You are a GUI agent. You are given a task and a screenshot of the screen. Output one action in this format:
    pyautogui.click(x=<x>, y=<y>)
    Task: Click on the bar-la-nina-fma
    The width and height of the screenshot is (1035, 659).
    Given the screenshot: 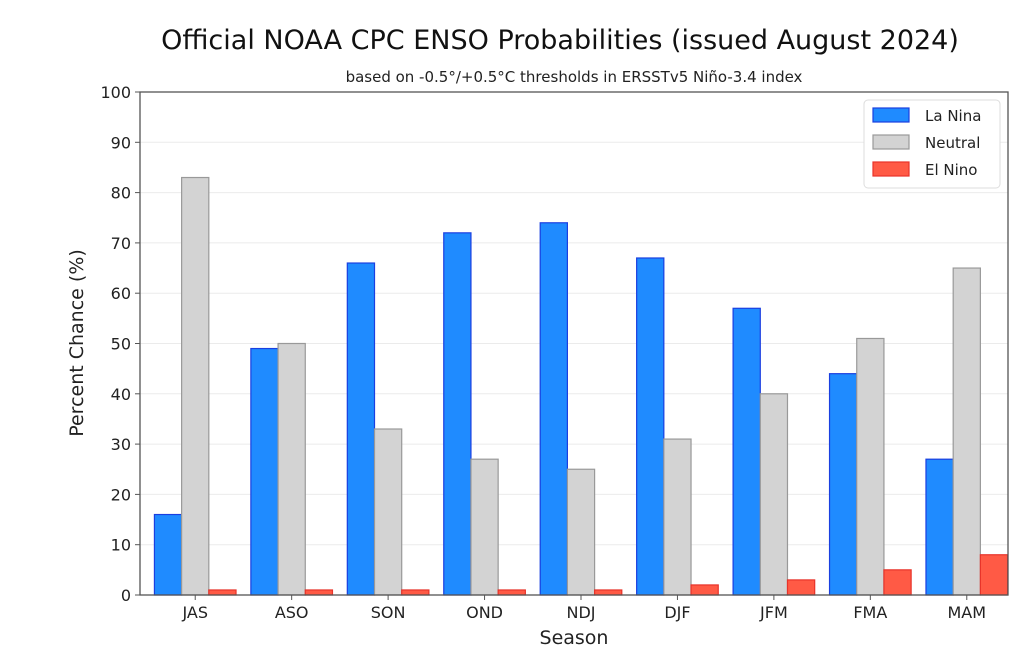 What is the action you would take?
    pyautogui.click(x=843, y=484)
    